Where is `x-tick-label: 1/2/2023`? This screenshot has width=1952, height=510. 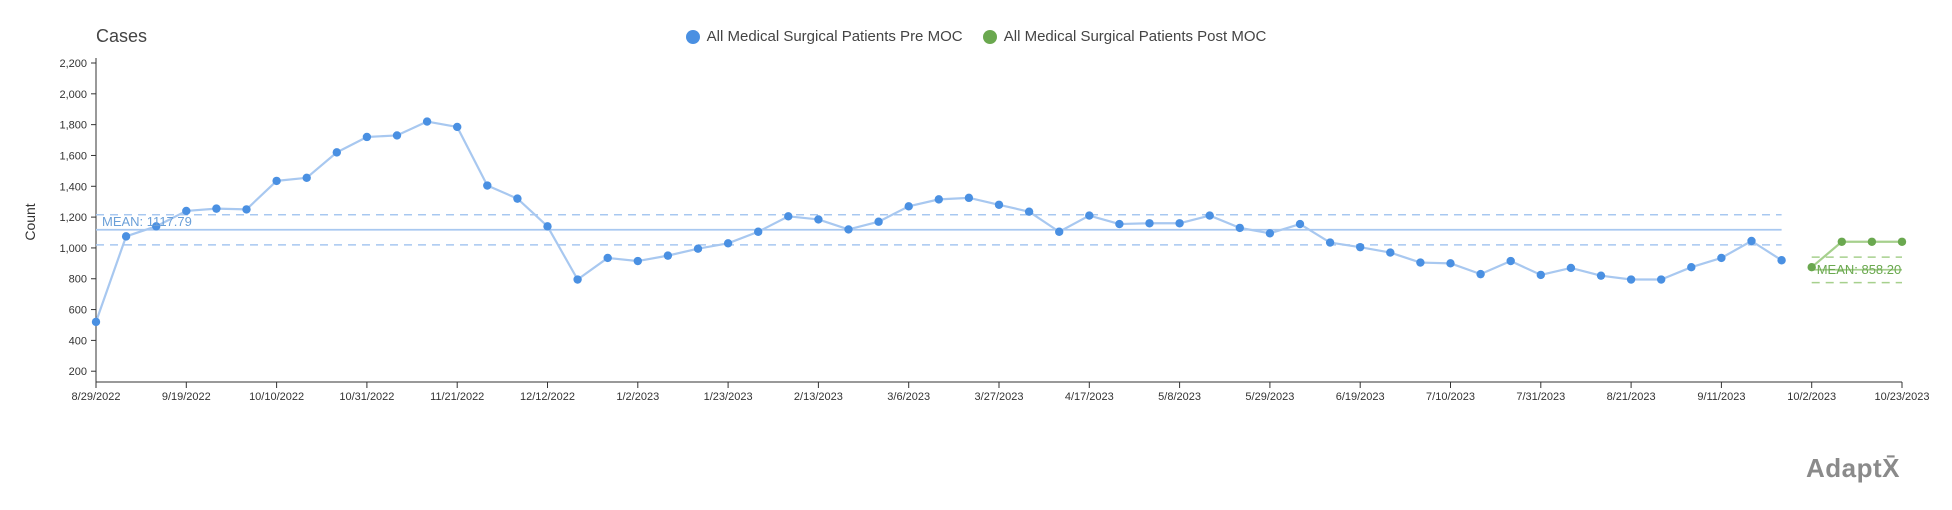
x-tick-label: 1/2/2023 is located at coordinates (637, 397).